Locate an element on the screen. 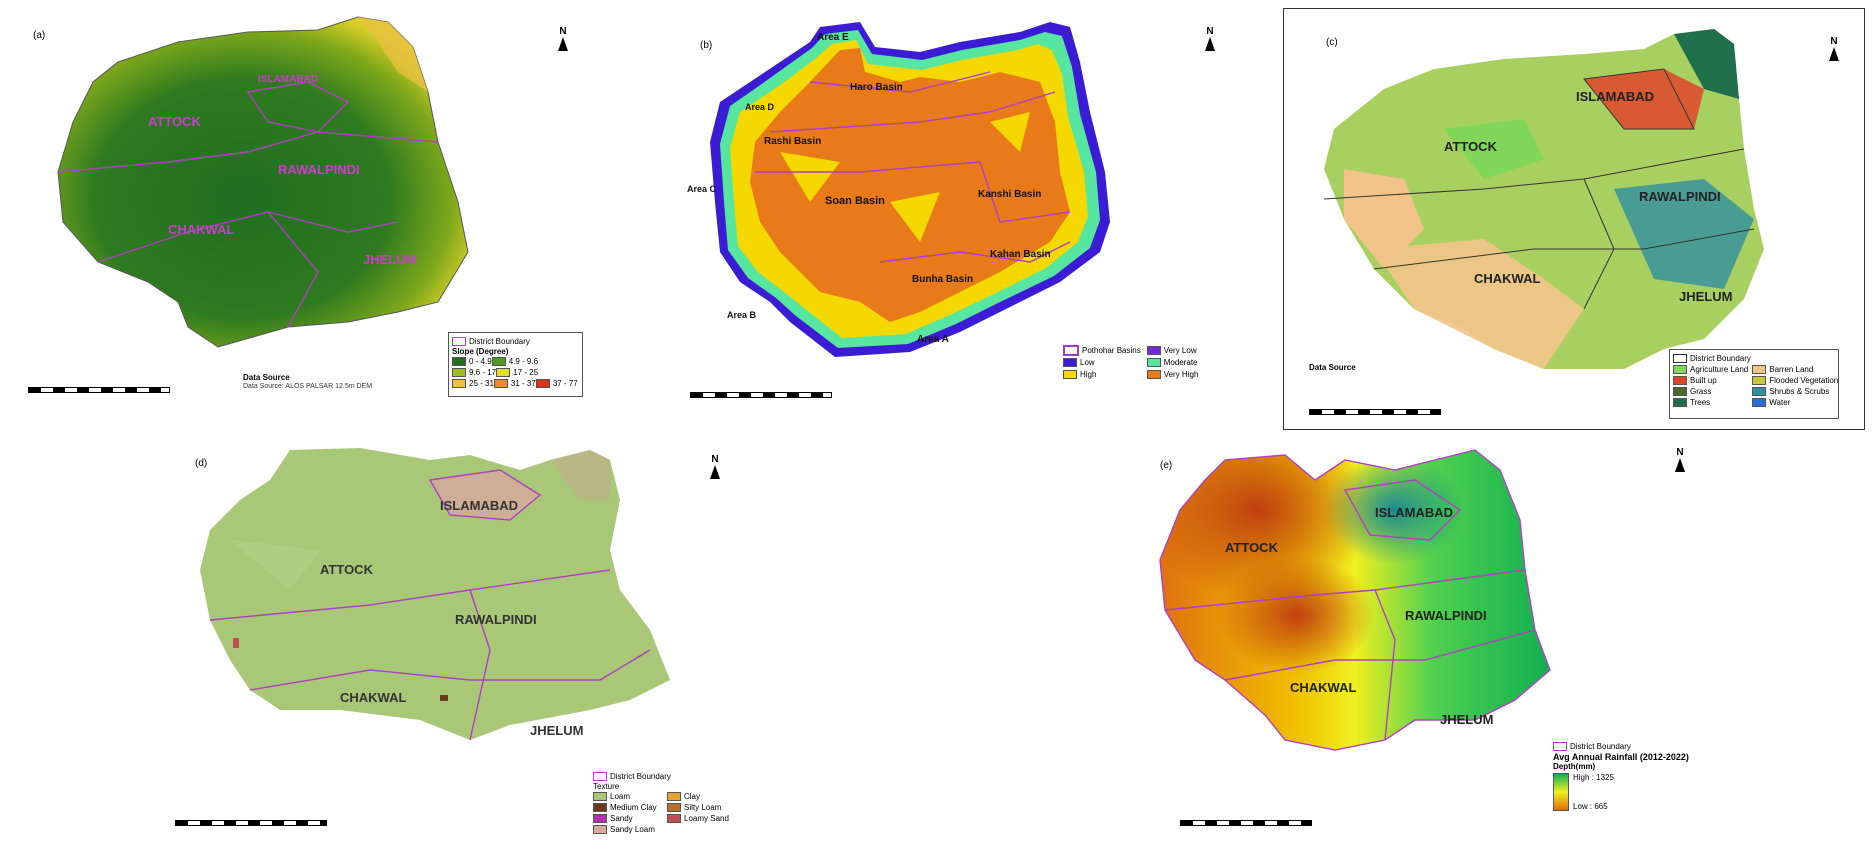 This screenshot has width=1873, height=854. legend-item: Very High is located at coordinates (1181, 374).